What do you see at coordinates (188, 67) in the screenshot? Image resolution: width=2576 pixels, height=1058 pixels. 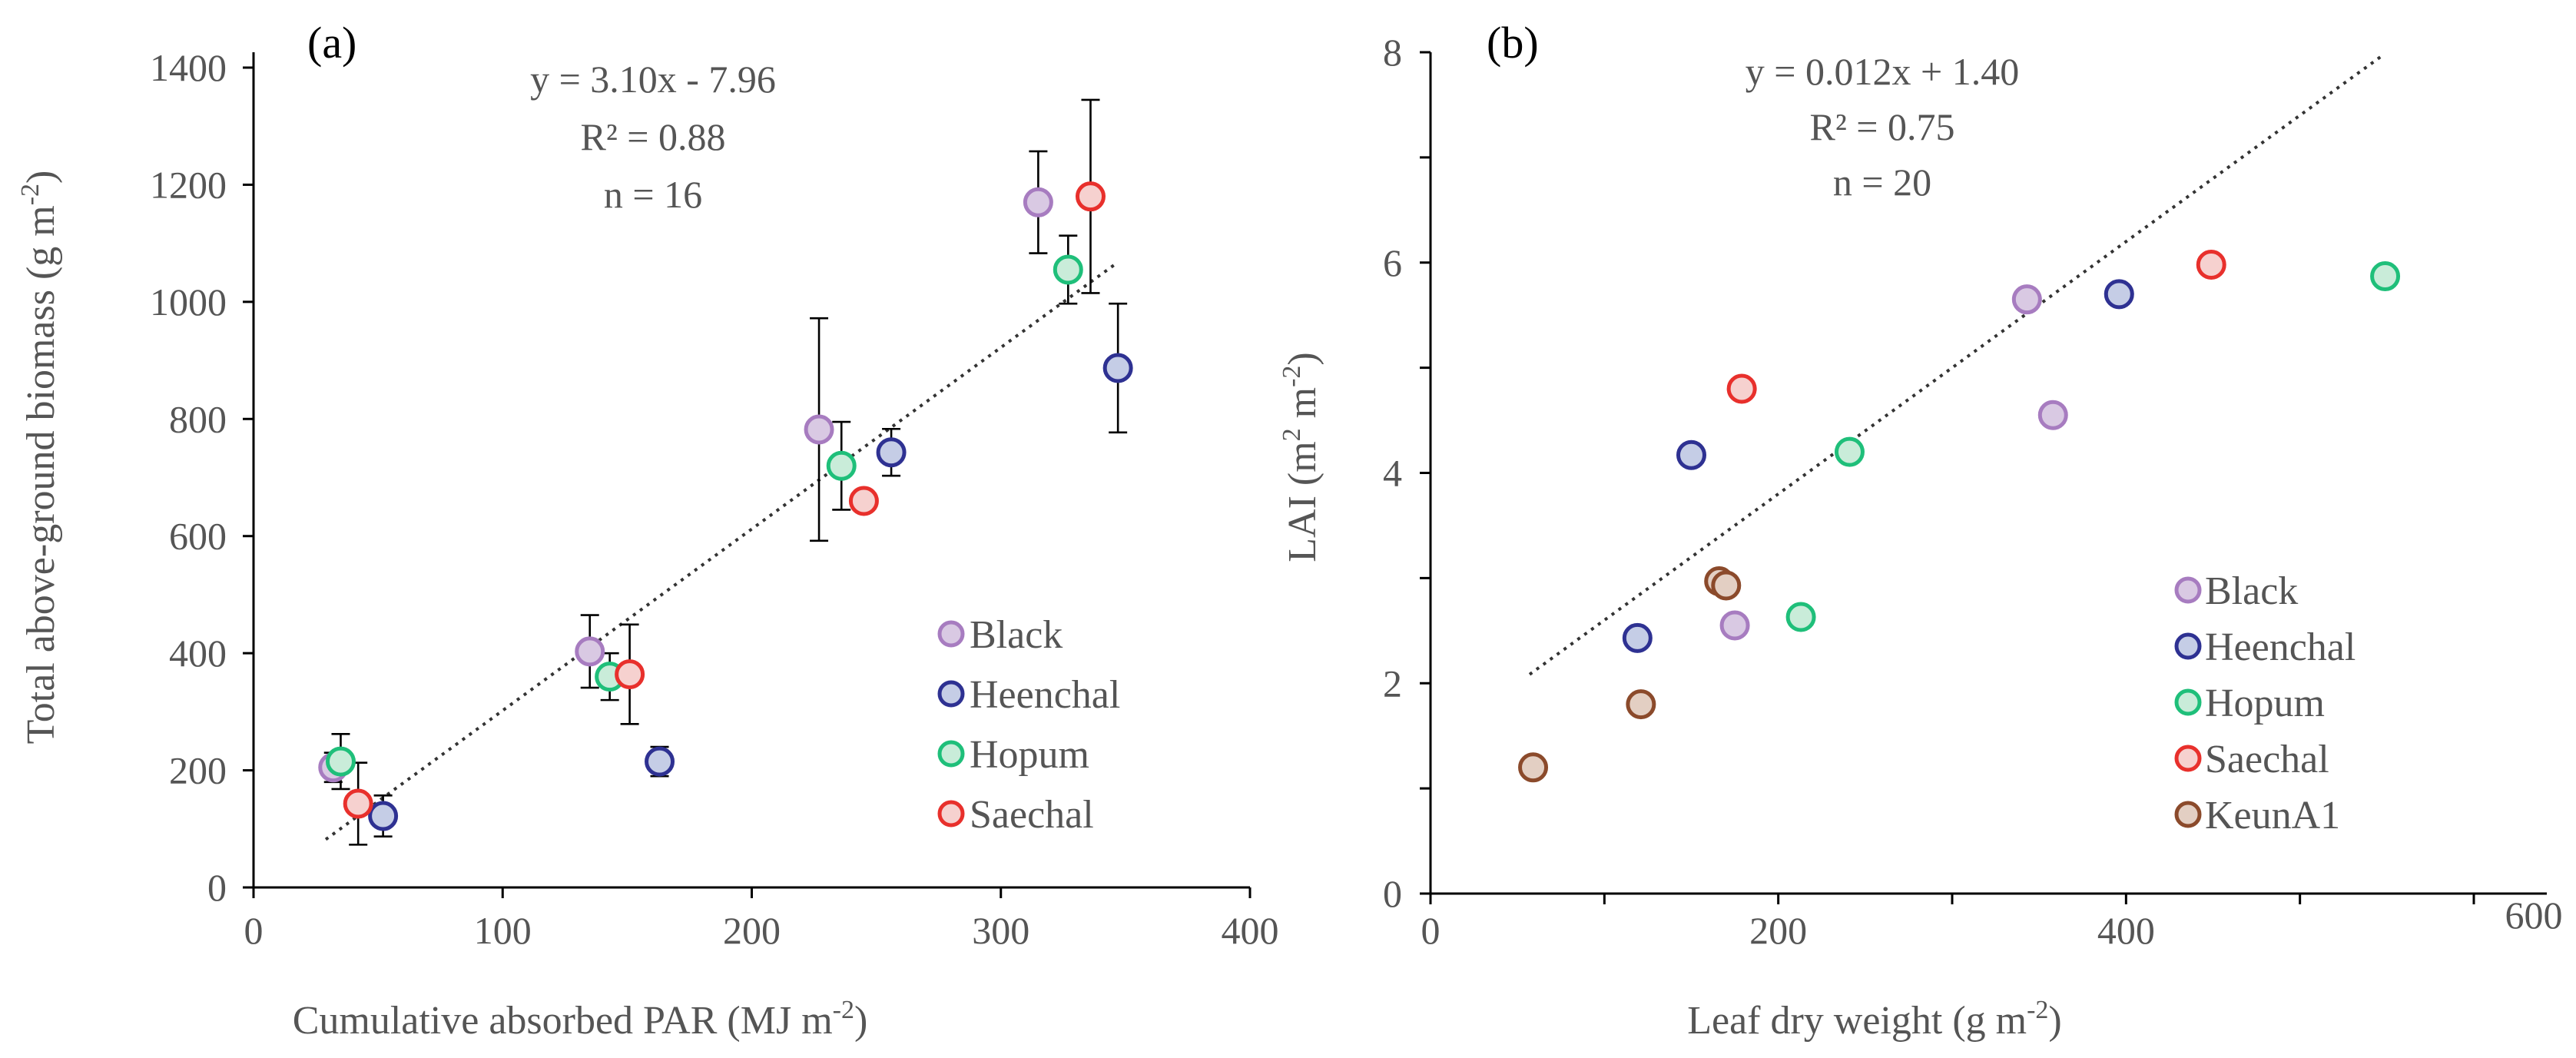 I see `chart-a-y-tick-label: 1400` at bounding box center [188, 67].